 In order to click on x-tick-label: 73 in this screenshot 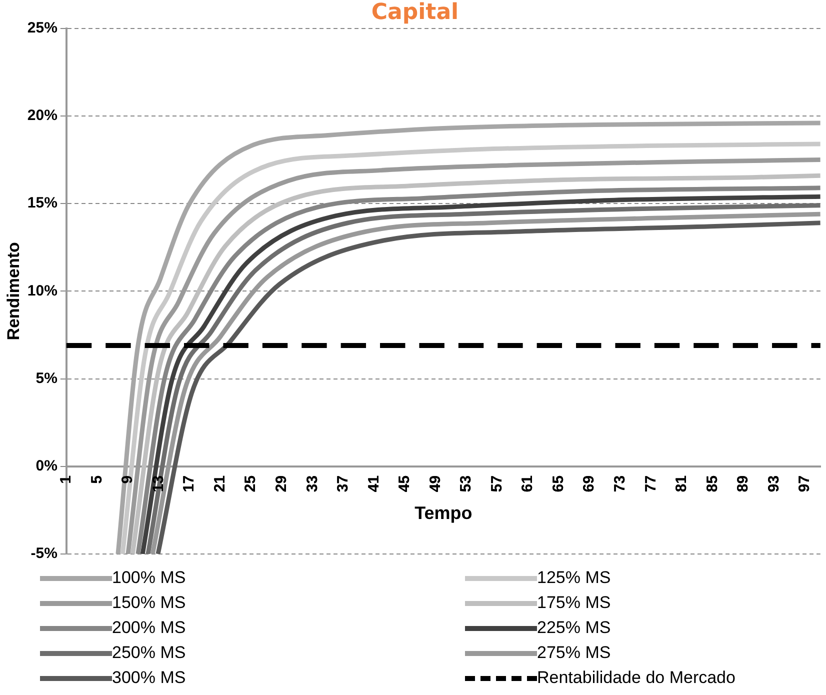, I will do `click(619, 483)`.